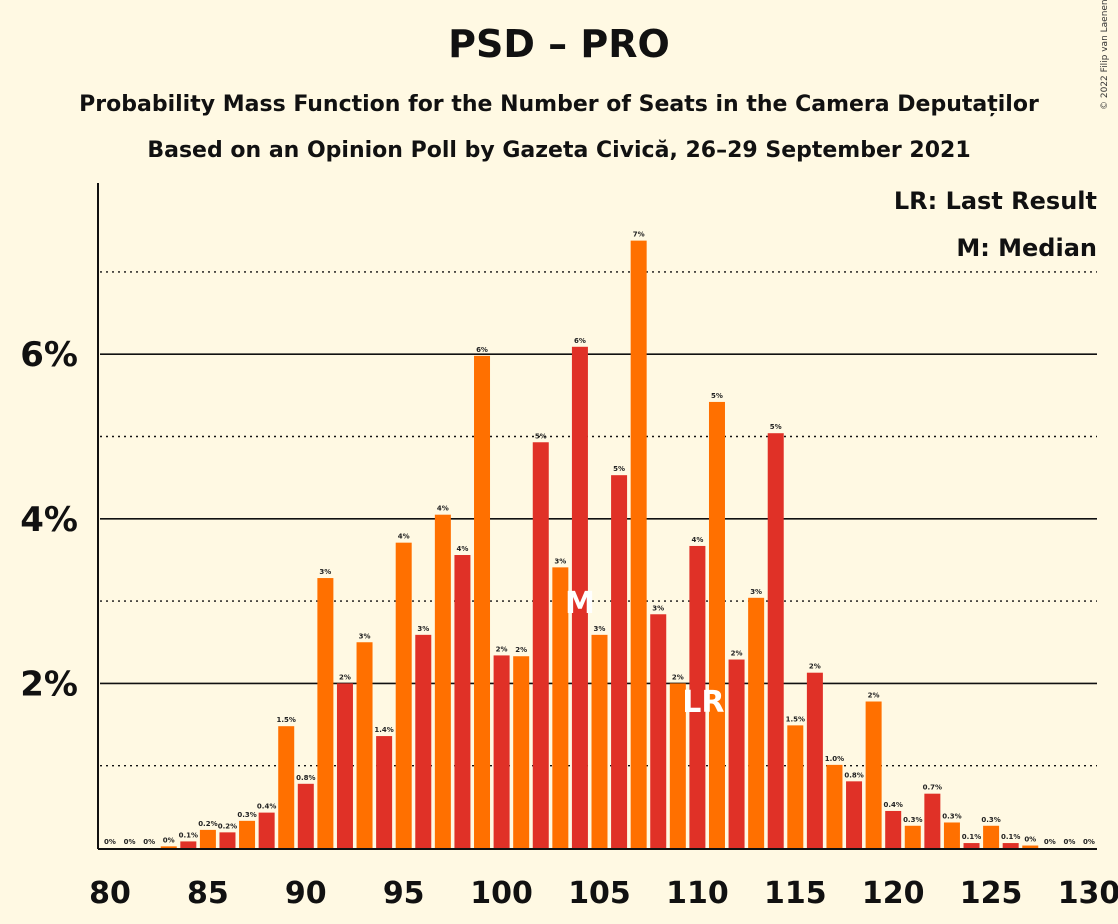 The width and height of the screenshot is (1118, 924). What do you see at coordinates (306, 893) in the screenshot?
I see `x-tick-label: 90` at bounding box center [306, 893].